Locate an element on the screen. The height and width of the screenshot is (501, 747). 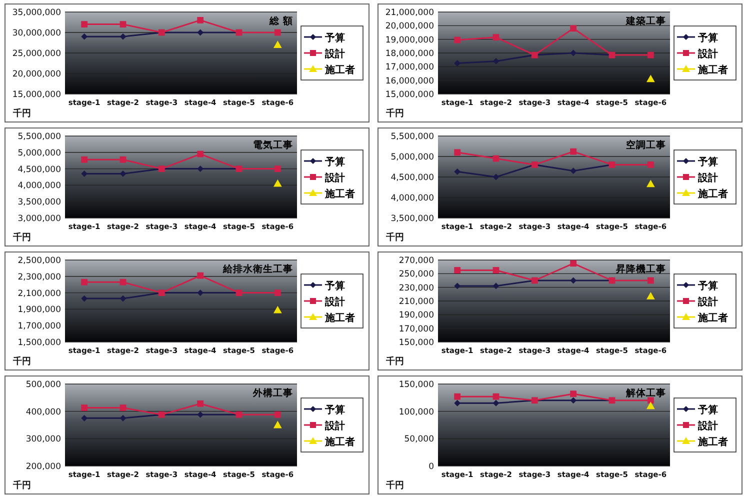
y-tick-label: 190,000 is located at coordinates (416, 315).